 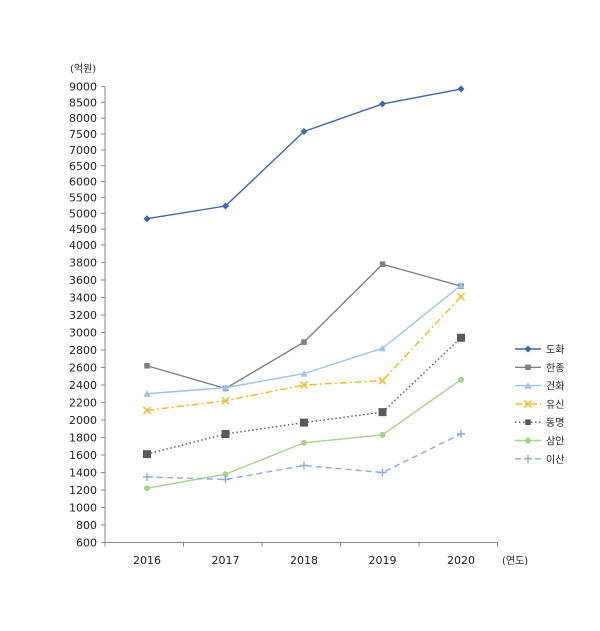 I want to click on legend-label: 동명, so click(x=555, y=423).